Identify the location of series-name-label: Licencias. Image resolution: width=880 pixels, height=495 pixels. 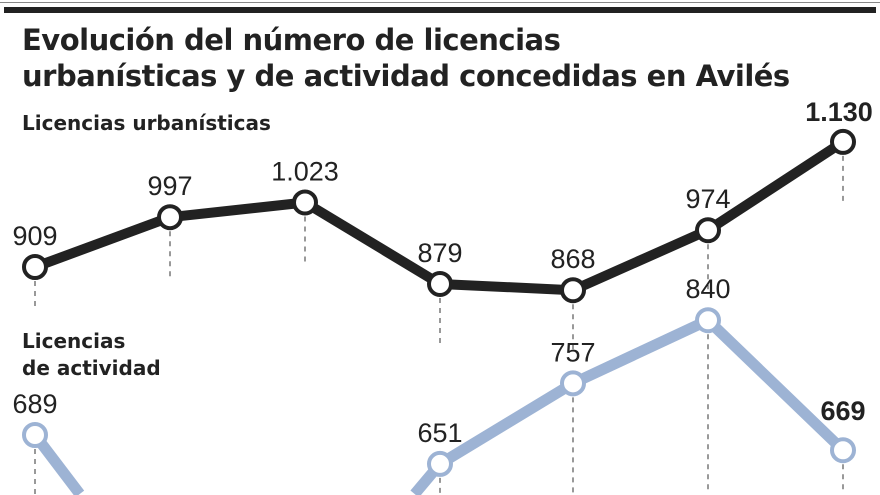
(73, 341).